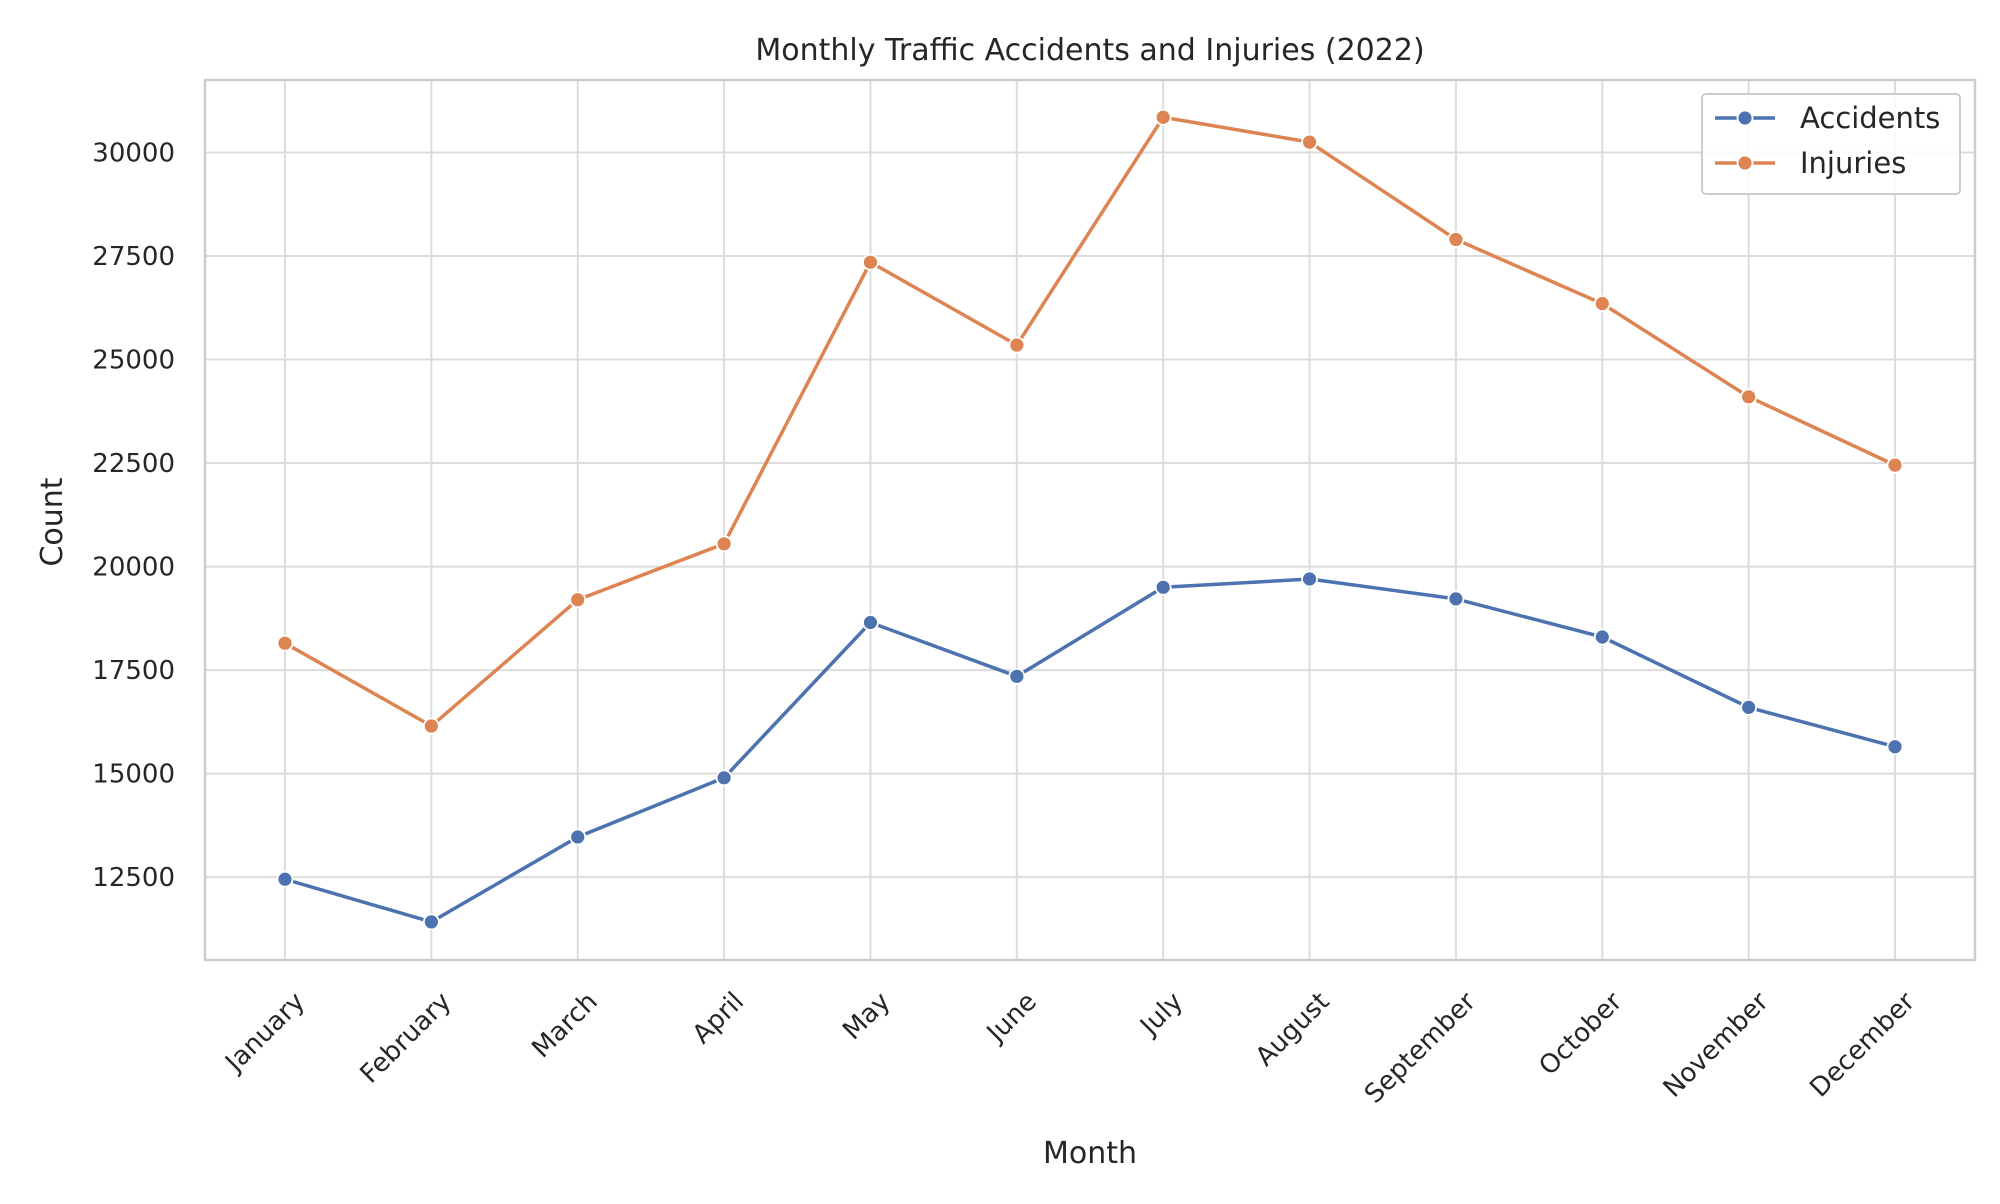 The width and height of the screenshot is (2000, 1204). What do you see at coordinates (133, 775) in the screenshot?
I see `y-tick-label: 15000` at bounding box center [133, 775].